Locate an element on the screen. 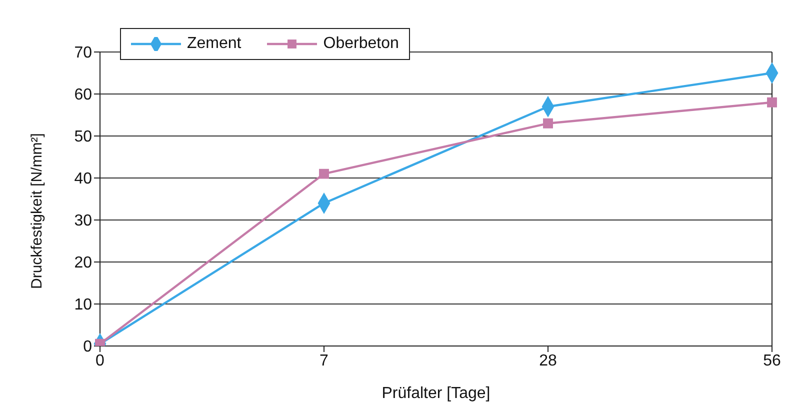  y-tick-label: 70 is located at coordinates (83, 53).